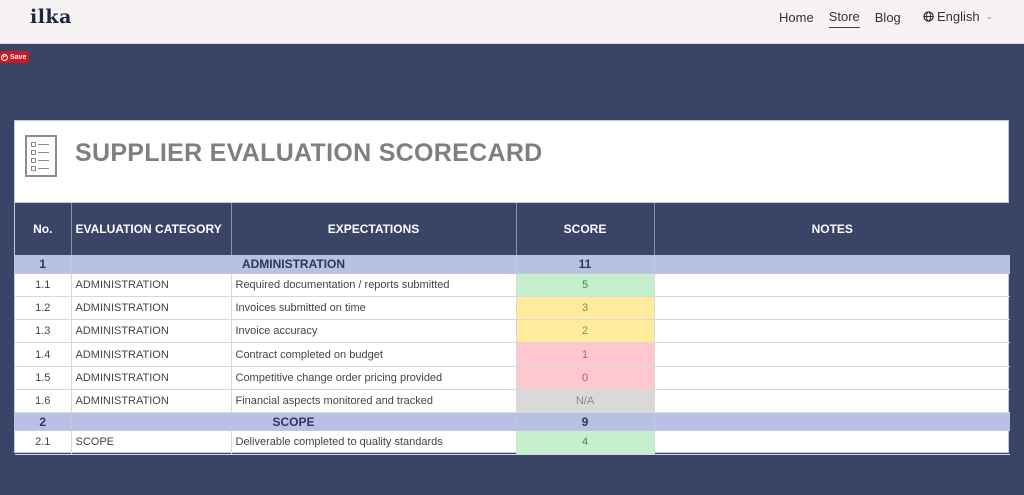 This screenshot has width=1024, height=495. Describe the element at coordinates (151, 229) in the screenshot. I see `col-header-category: EVALUATION CATEGORY` at that location.